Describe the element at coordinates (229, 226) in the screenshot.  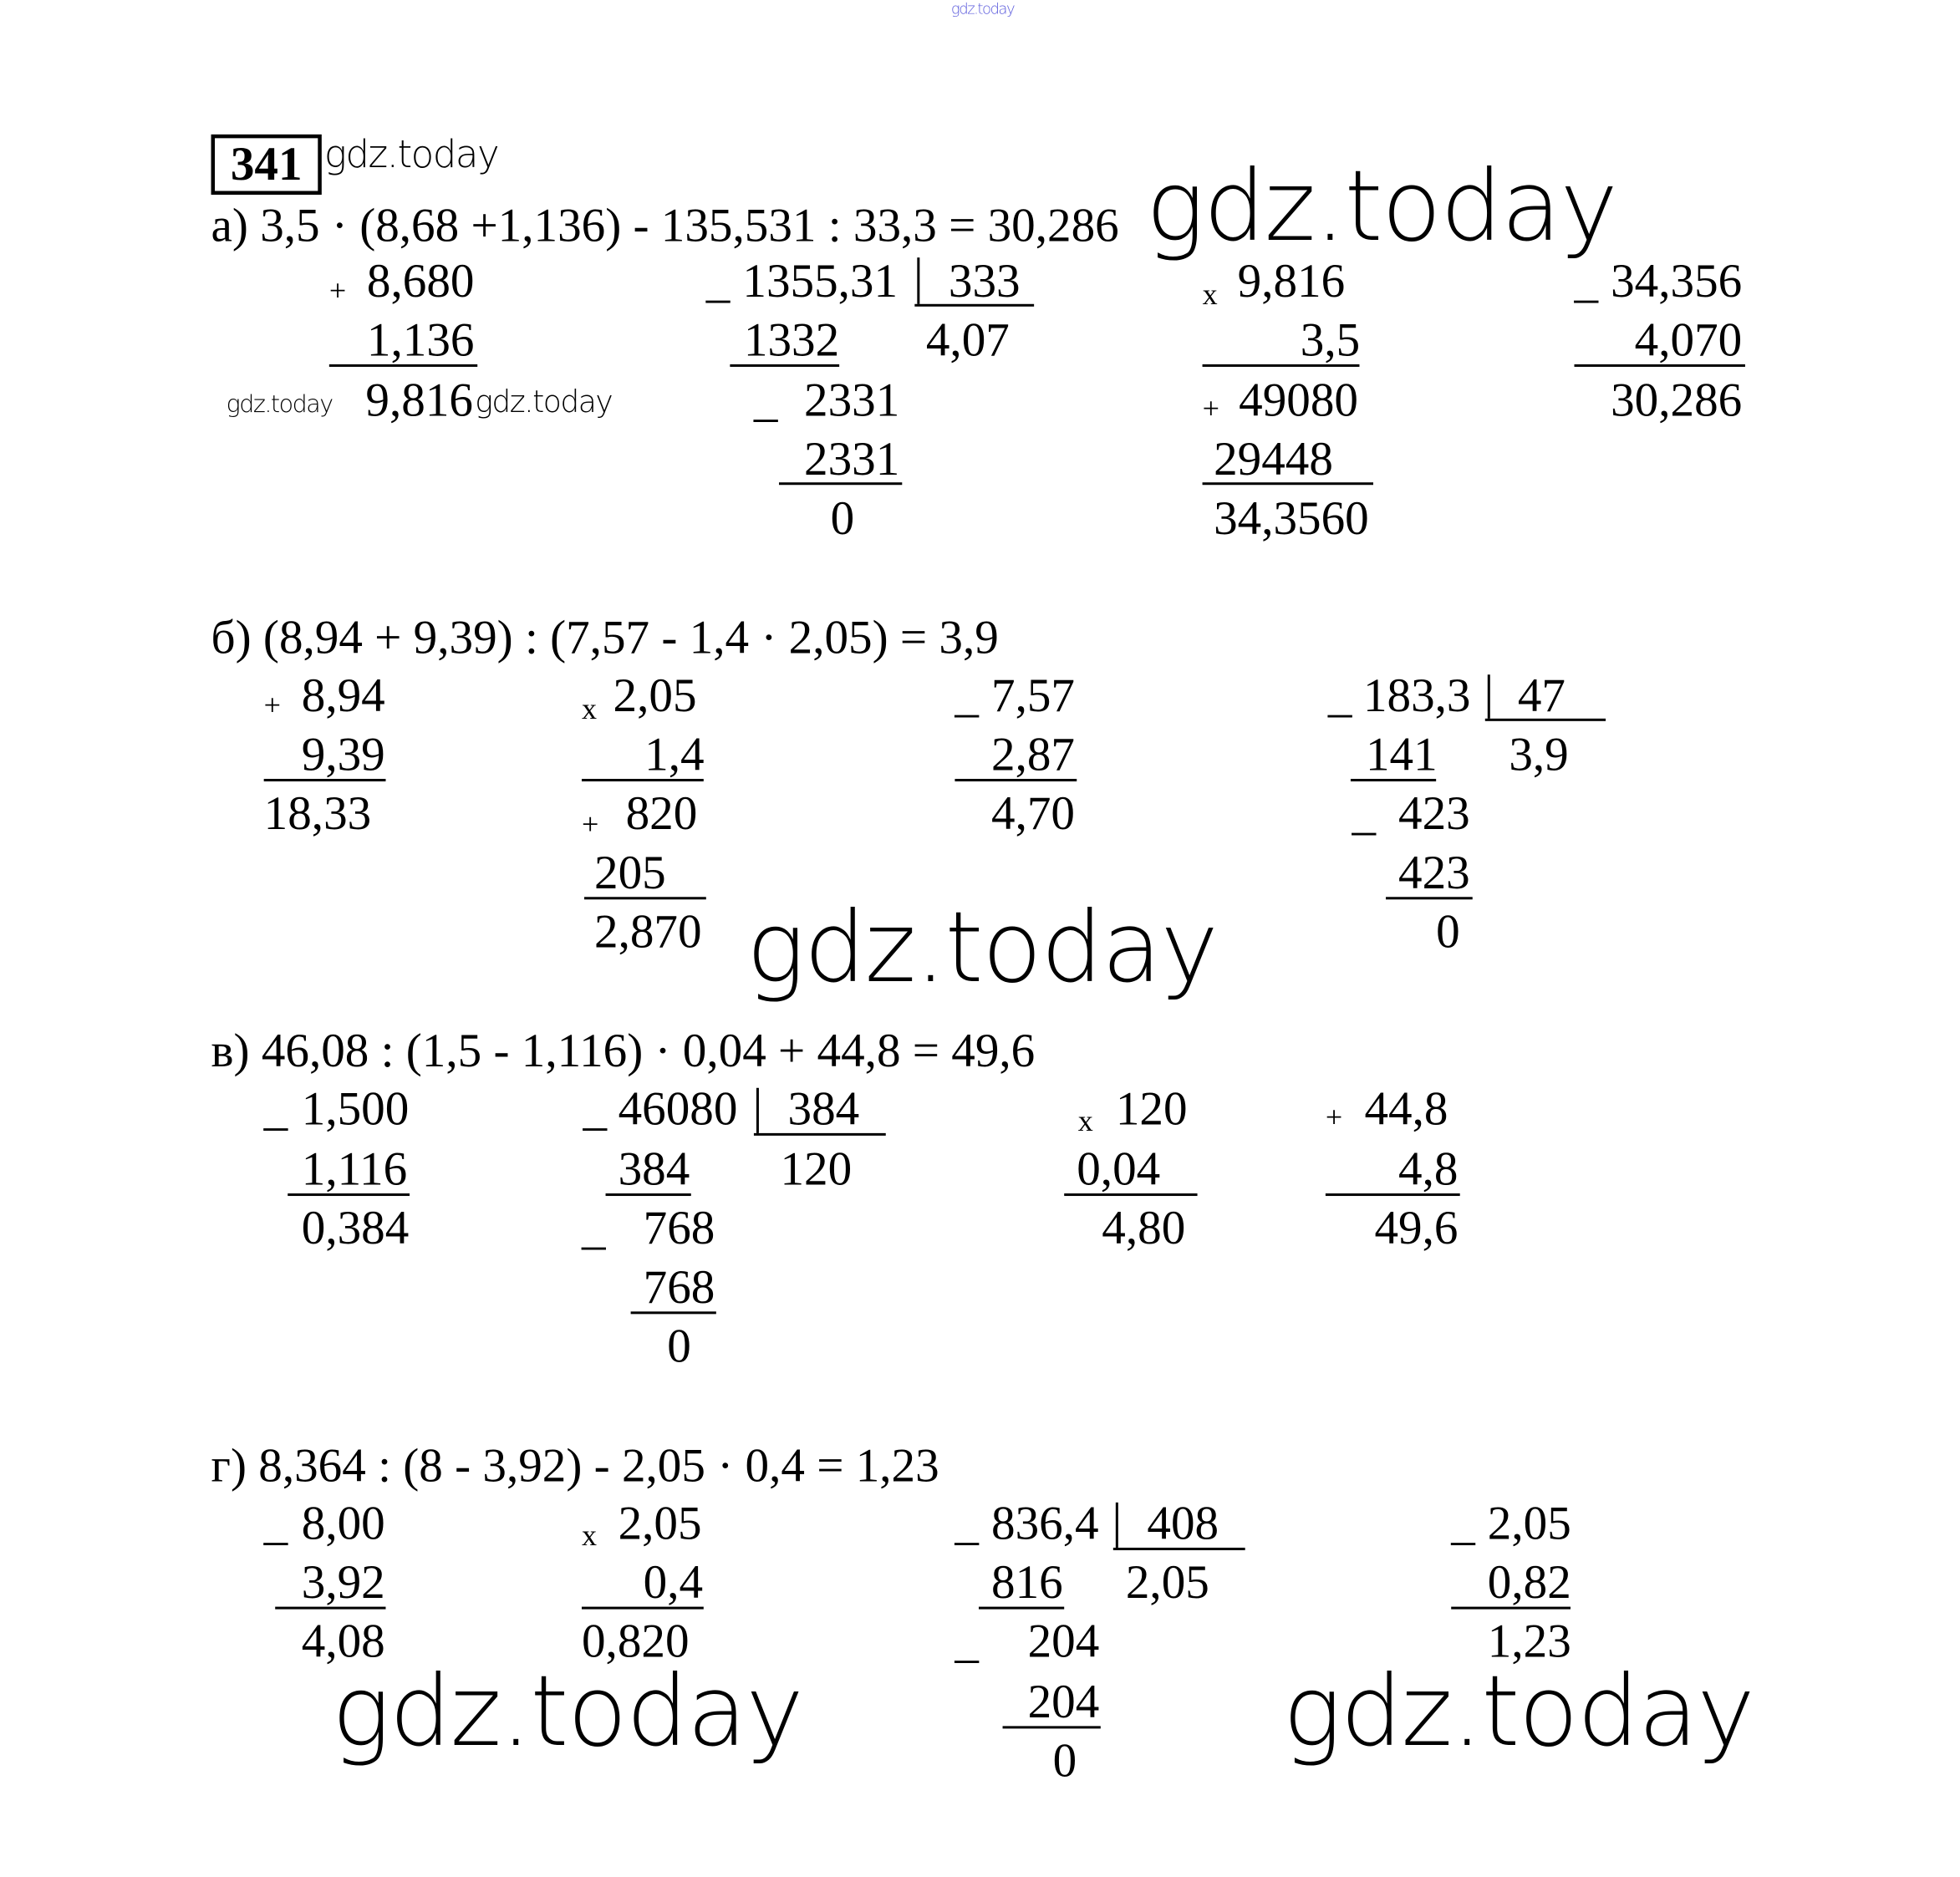
I see `section-label: а)` at that location.